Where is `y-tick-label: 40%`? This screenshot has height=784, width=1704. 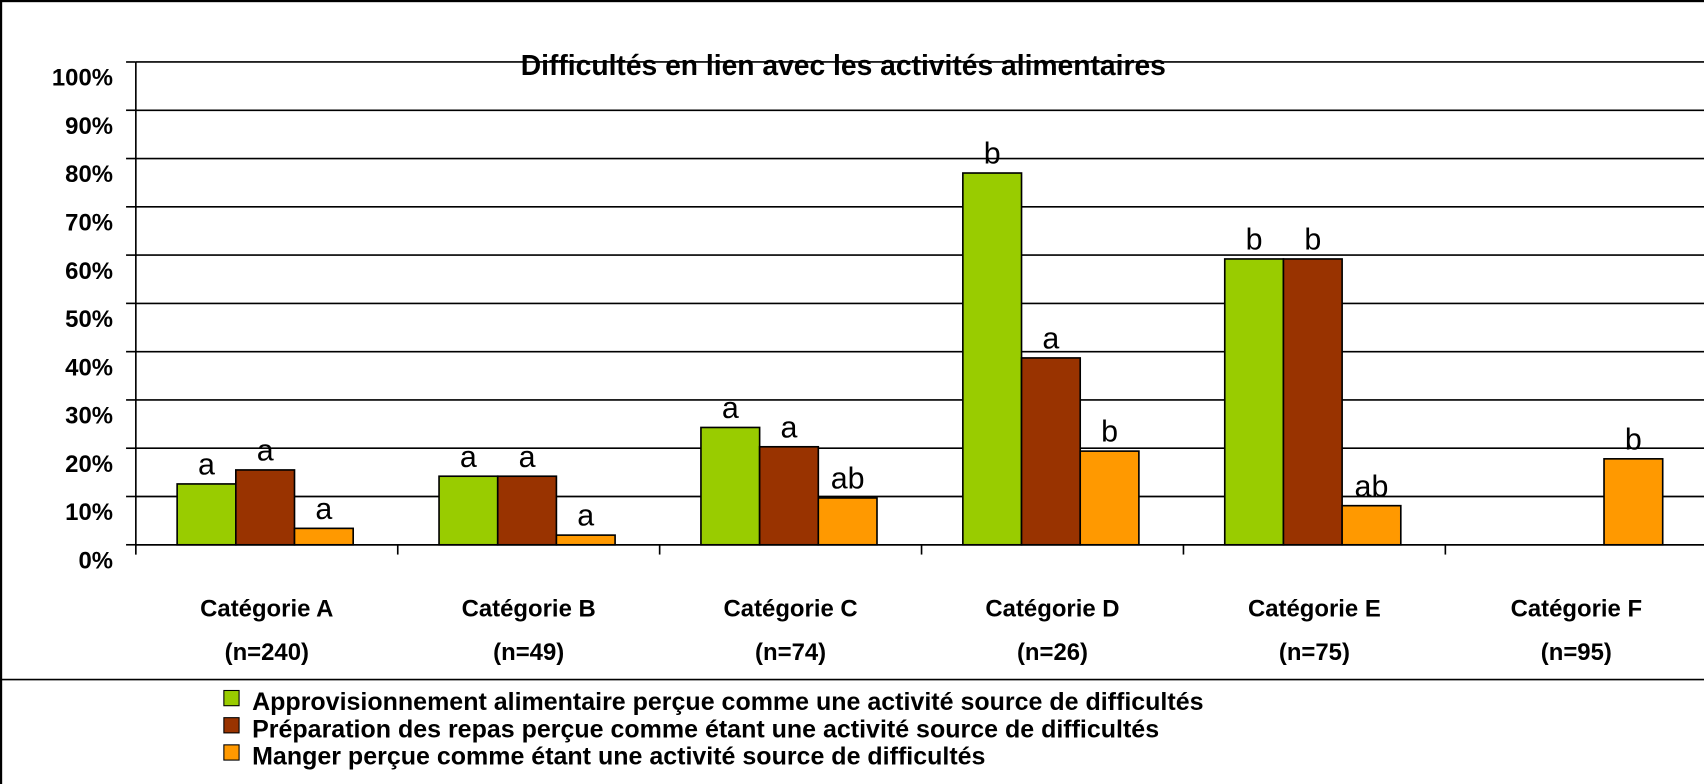
y-tick-label: 40% is located at coordinates (89, 367).